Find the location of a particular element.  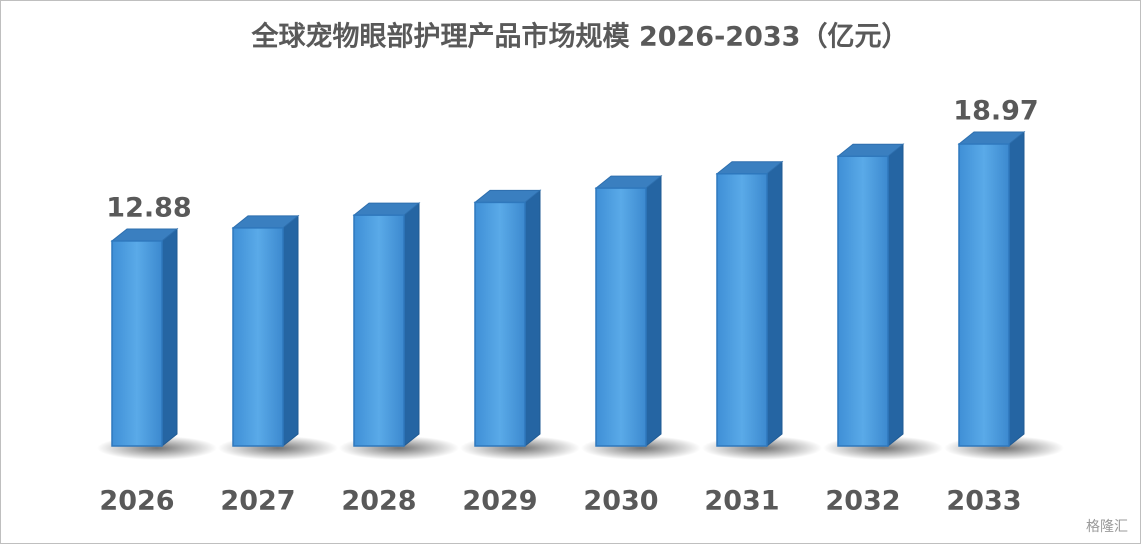

value-label: 12.88 is located at coordinates (148, 207).